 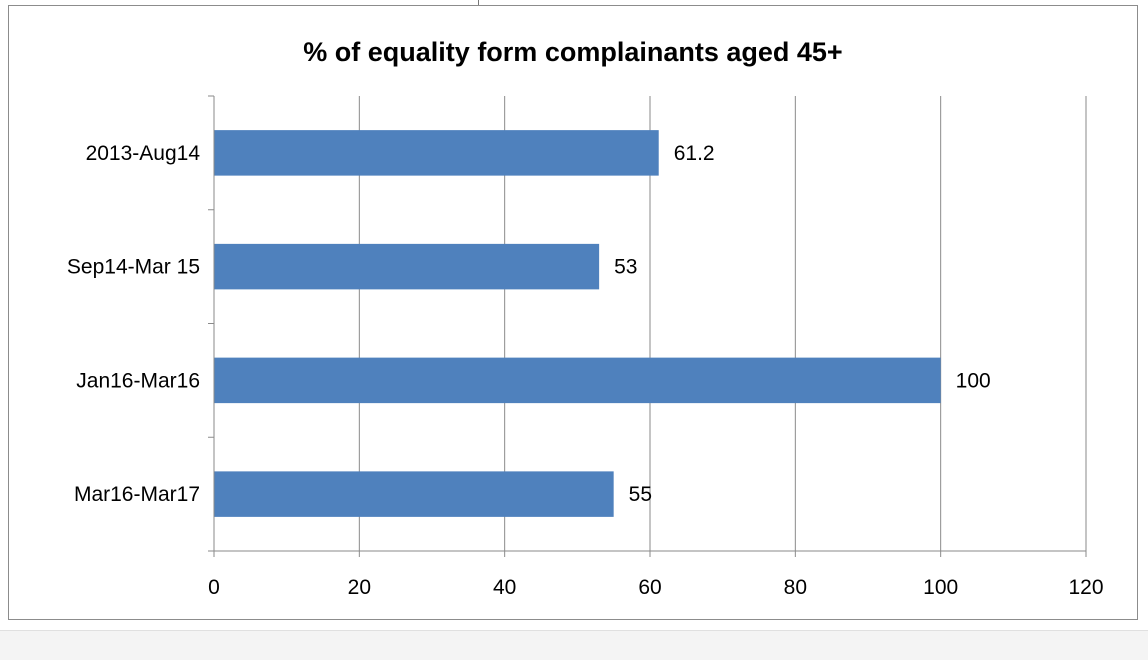 What do you see at coordinates (940, 587) in the screenshot?
I see `x-tick-label: 100` at bounding box center [940, 587].